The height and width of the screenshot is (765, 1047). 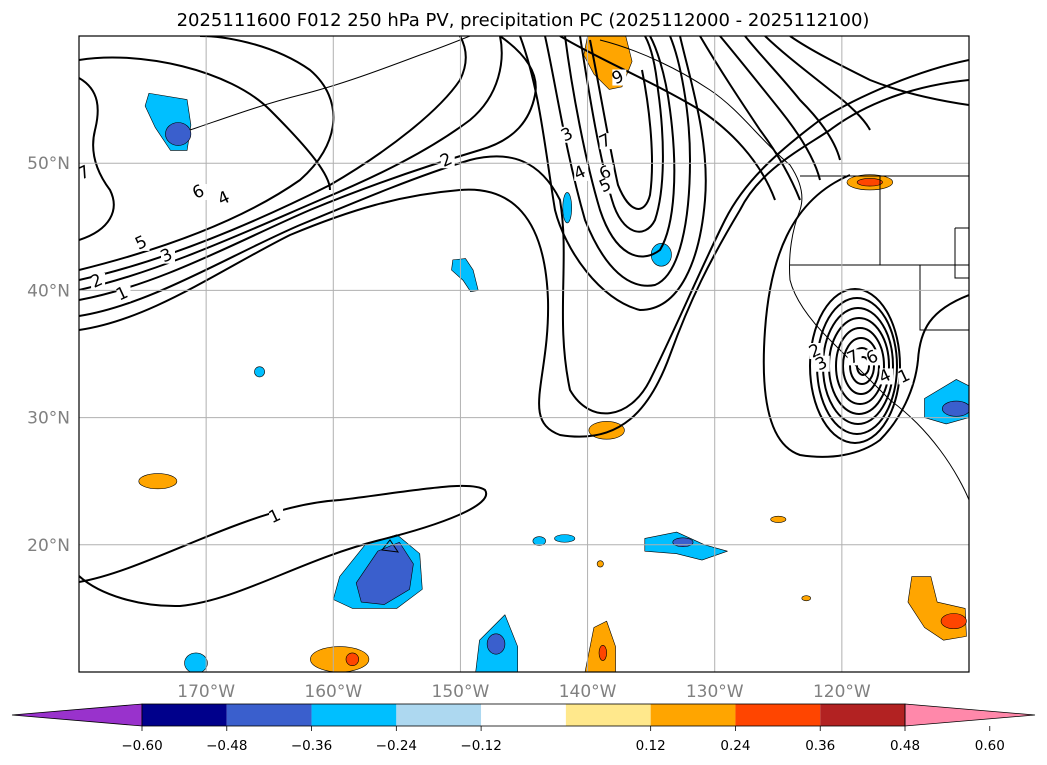 What do you see at coordinates (524, 692) in the screenshot?
I see `longitude-tick-labels: 170°W 160°W 150°W 140°W 130°W 120°W` at bounding box center [524, 692].